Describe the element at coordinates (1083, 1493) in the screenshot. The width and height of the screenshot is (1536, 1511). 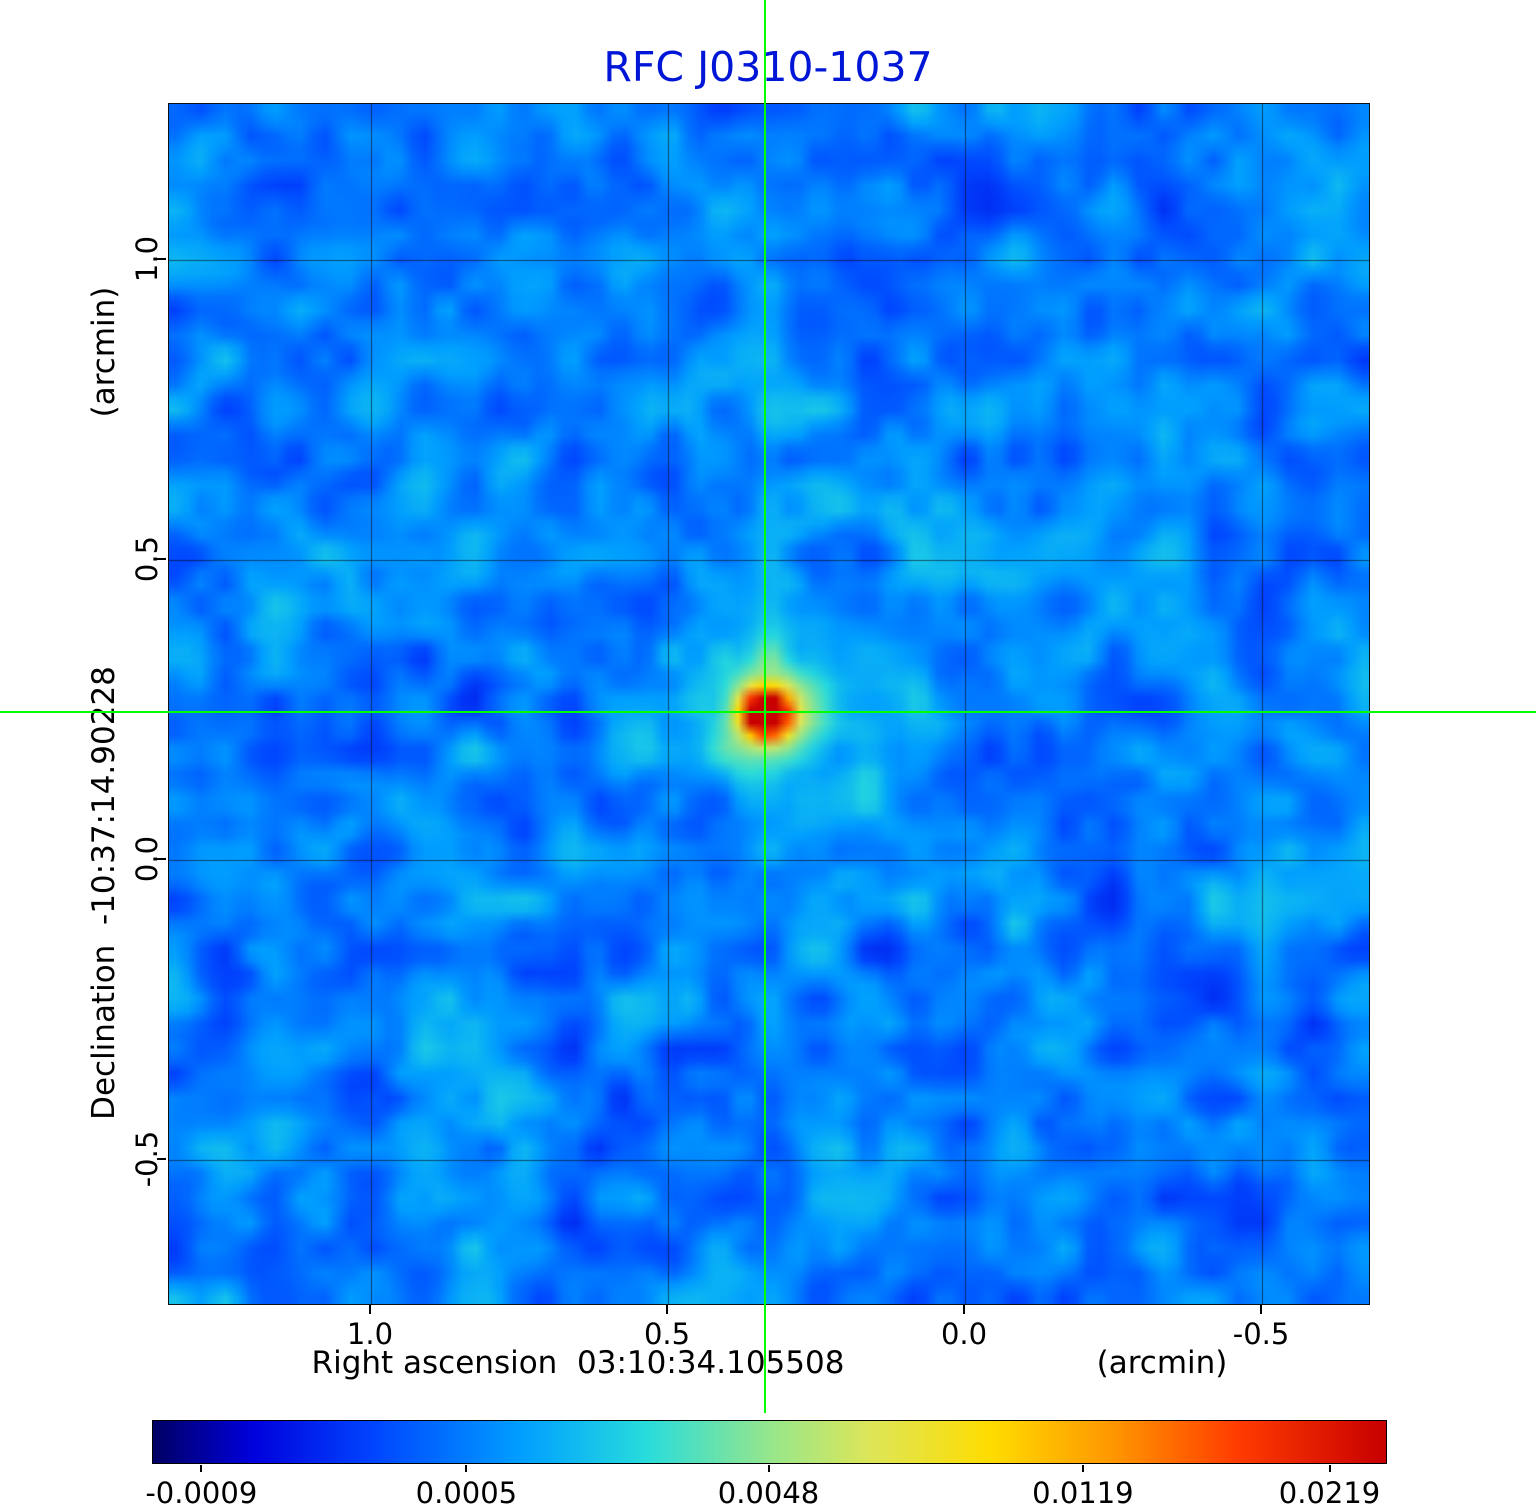
I see `colorbar-tick-label: 0.0119` at that location.